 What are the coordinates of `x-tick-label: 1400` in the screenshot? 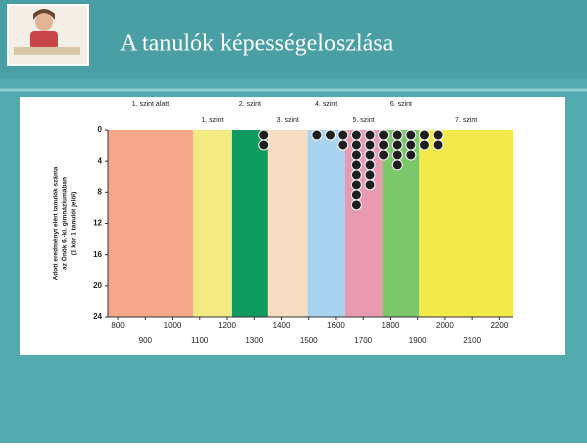 It's located at (282, 325).